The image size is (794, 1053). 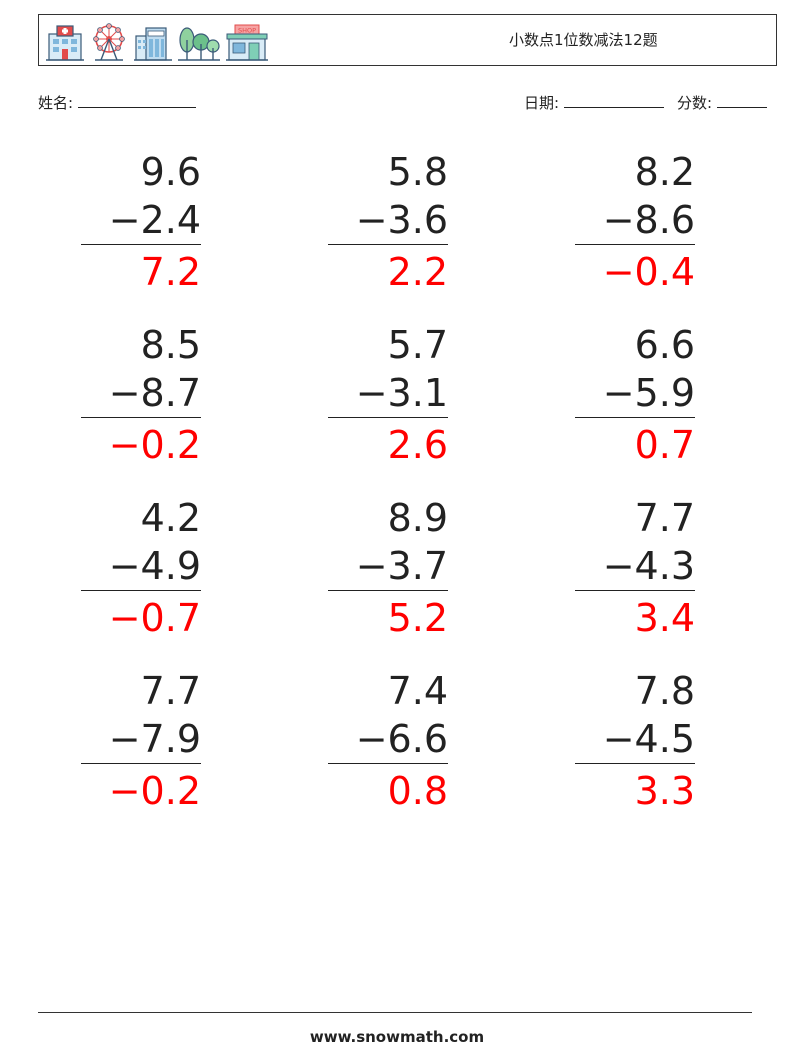 I want to click on answer: 3.3, so click(x=664, y=791).